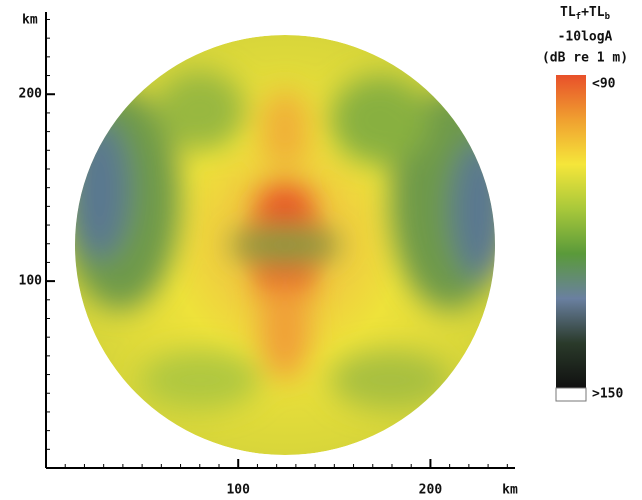 This screenshot has width=642, height=500. Describe the element at coordinates (585, 58) in the screenshot. I see `colorbar-title: (dB re 1 m)` at that location.